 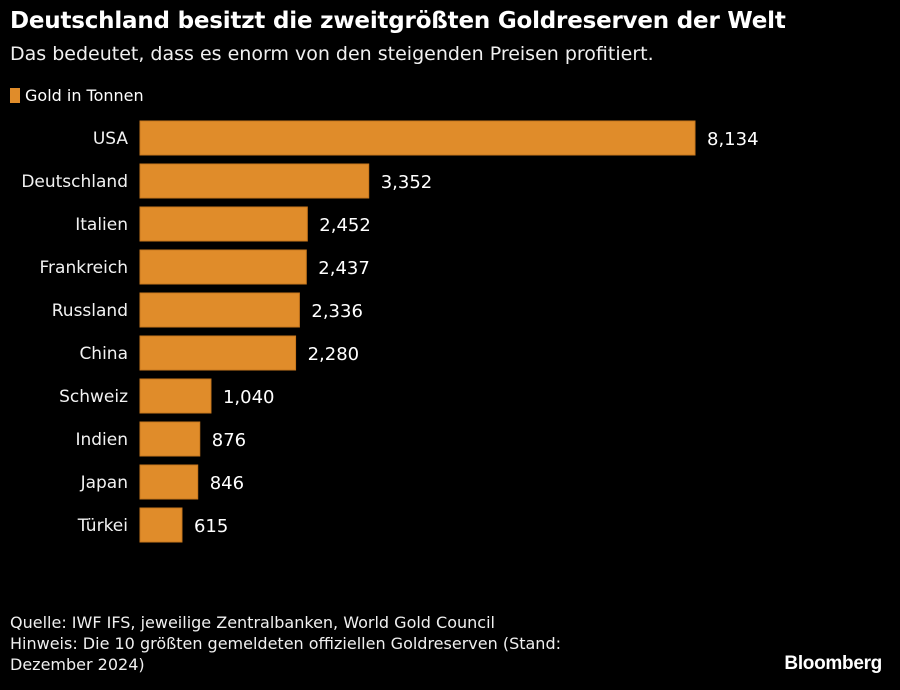 I want to click on value-label: 846, so click(x=227, y=483).